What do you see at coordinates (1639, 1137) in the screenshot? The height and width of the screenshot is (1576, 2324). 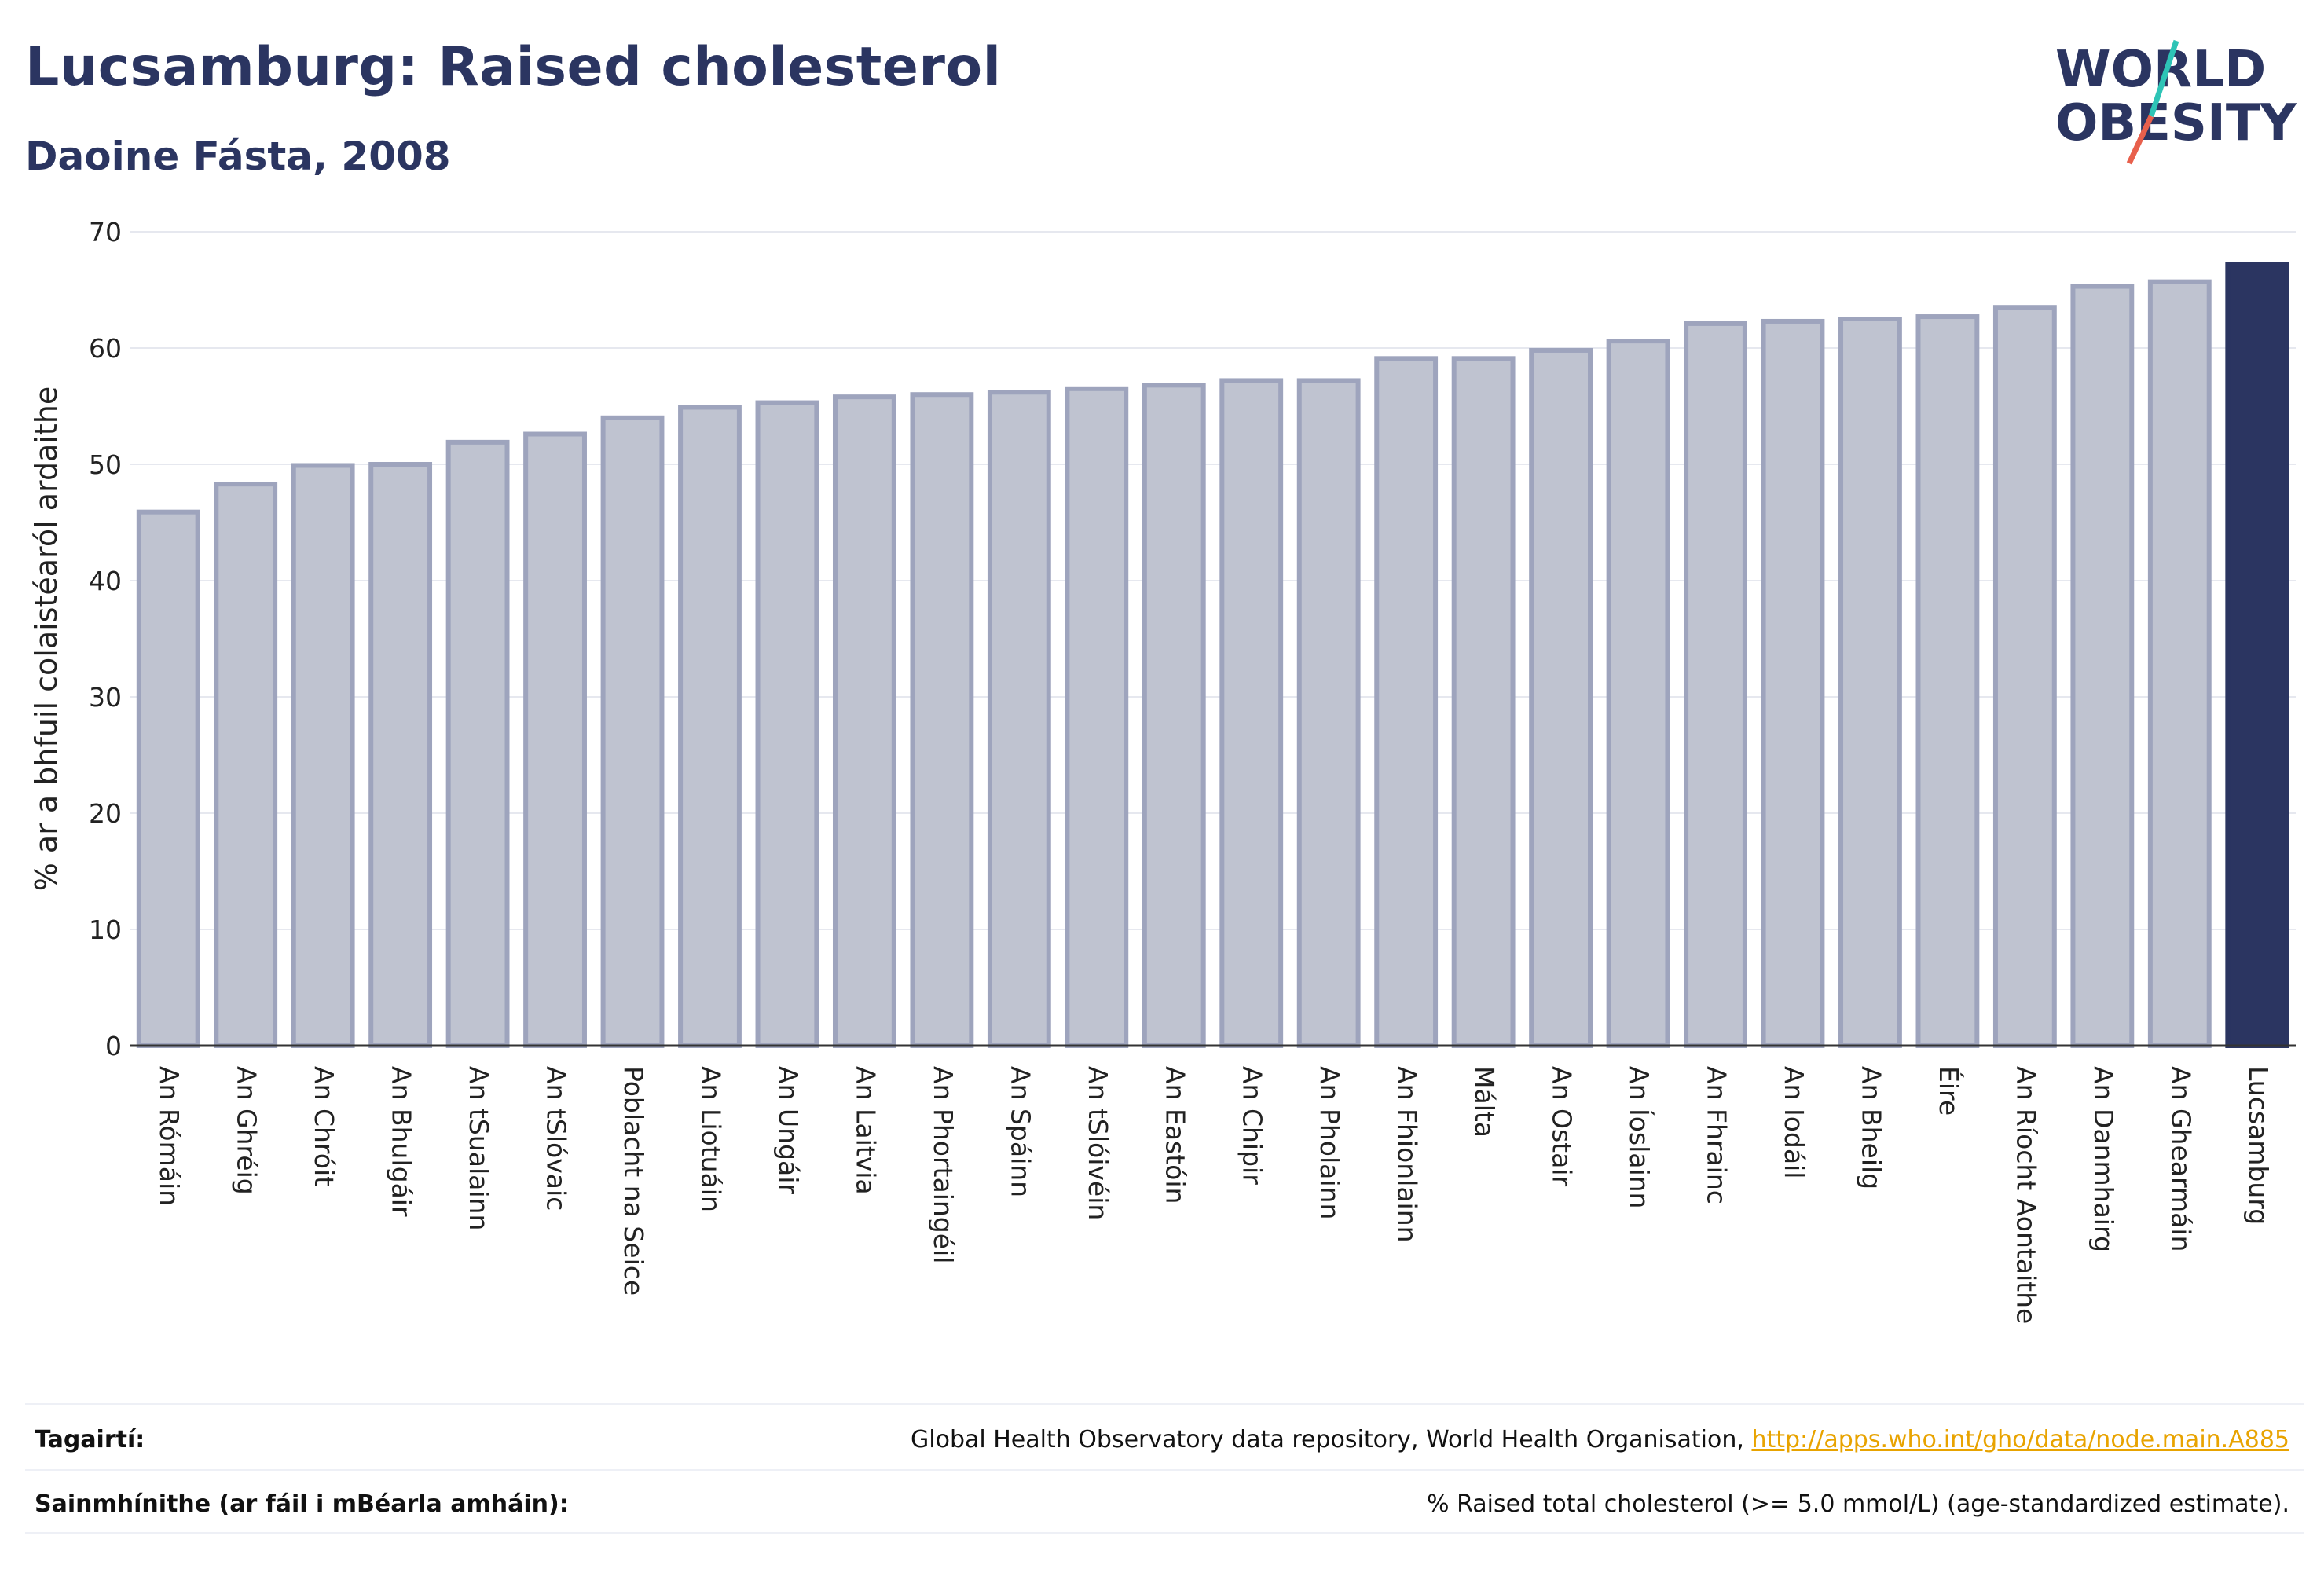 I see `x-tick-label: An Íoslainn` at bounding box center [1639, 1137].